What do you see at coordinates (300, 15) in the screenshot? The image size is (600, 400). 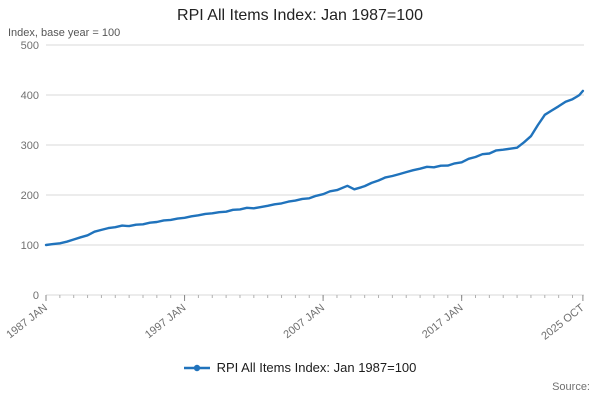 I see `chart-title: RPI All Items Index: Jan 1987=100` at bounding box center [300, 15].